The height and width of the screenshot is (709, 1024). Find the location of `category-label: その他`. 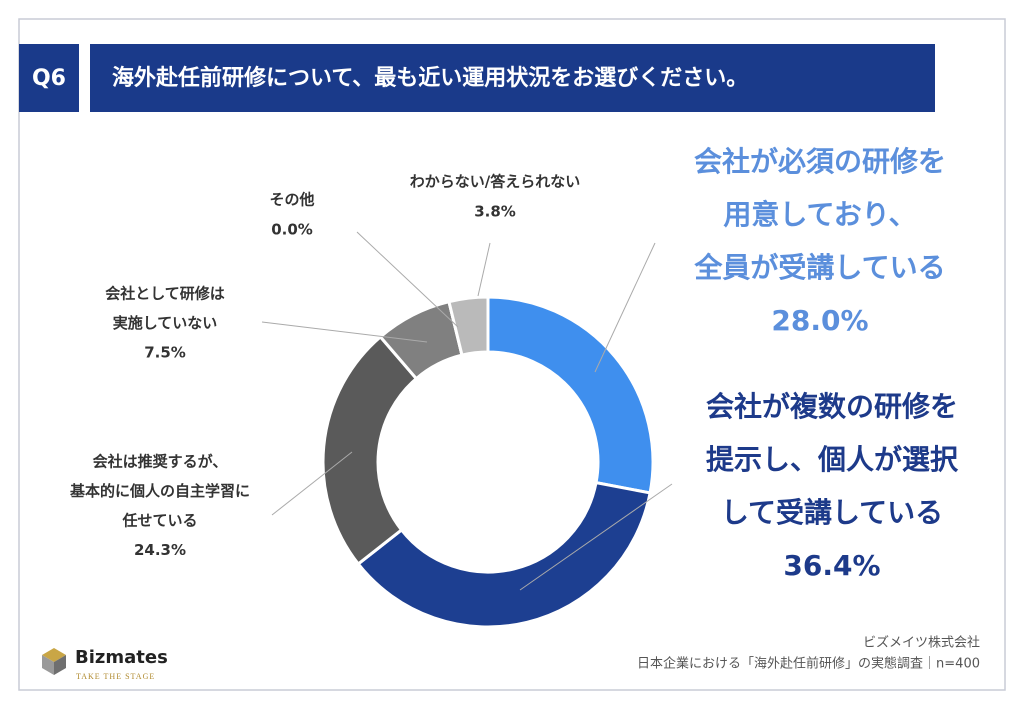

category-label: その他 is located at coordinates (291, 200).